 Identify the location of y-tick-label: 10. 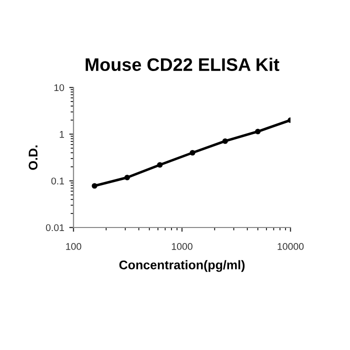
(59, 88).